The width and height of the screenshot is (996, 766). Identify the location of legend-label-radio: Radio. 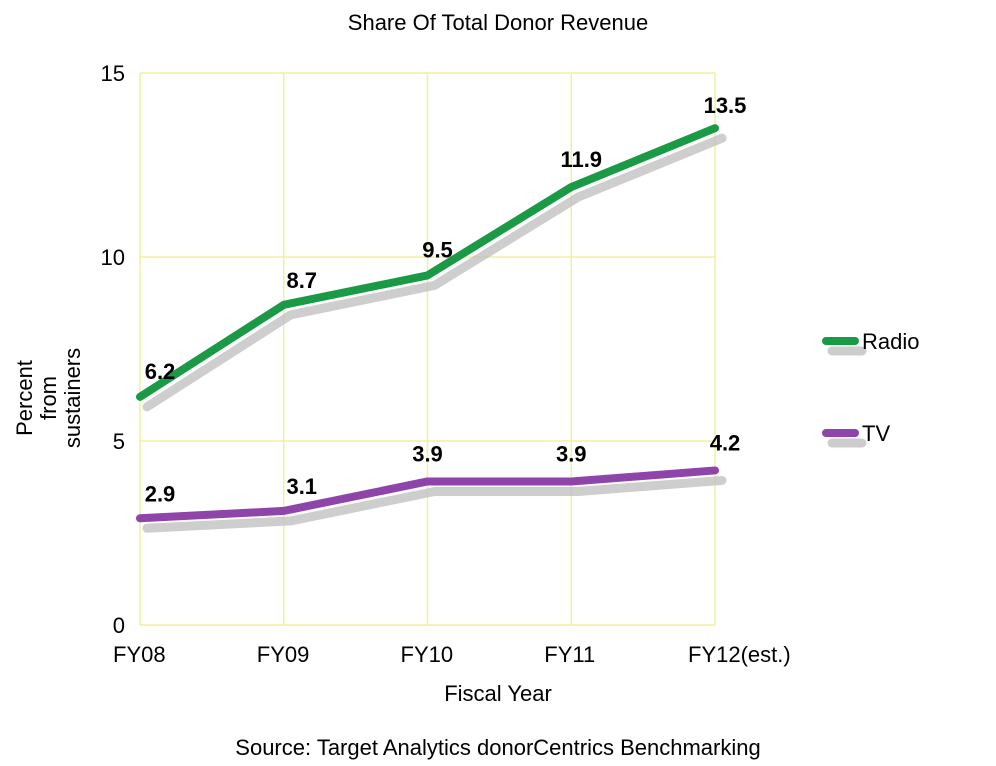
(890, 341).